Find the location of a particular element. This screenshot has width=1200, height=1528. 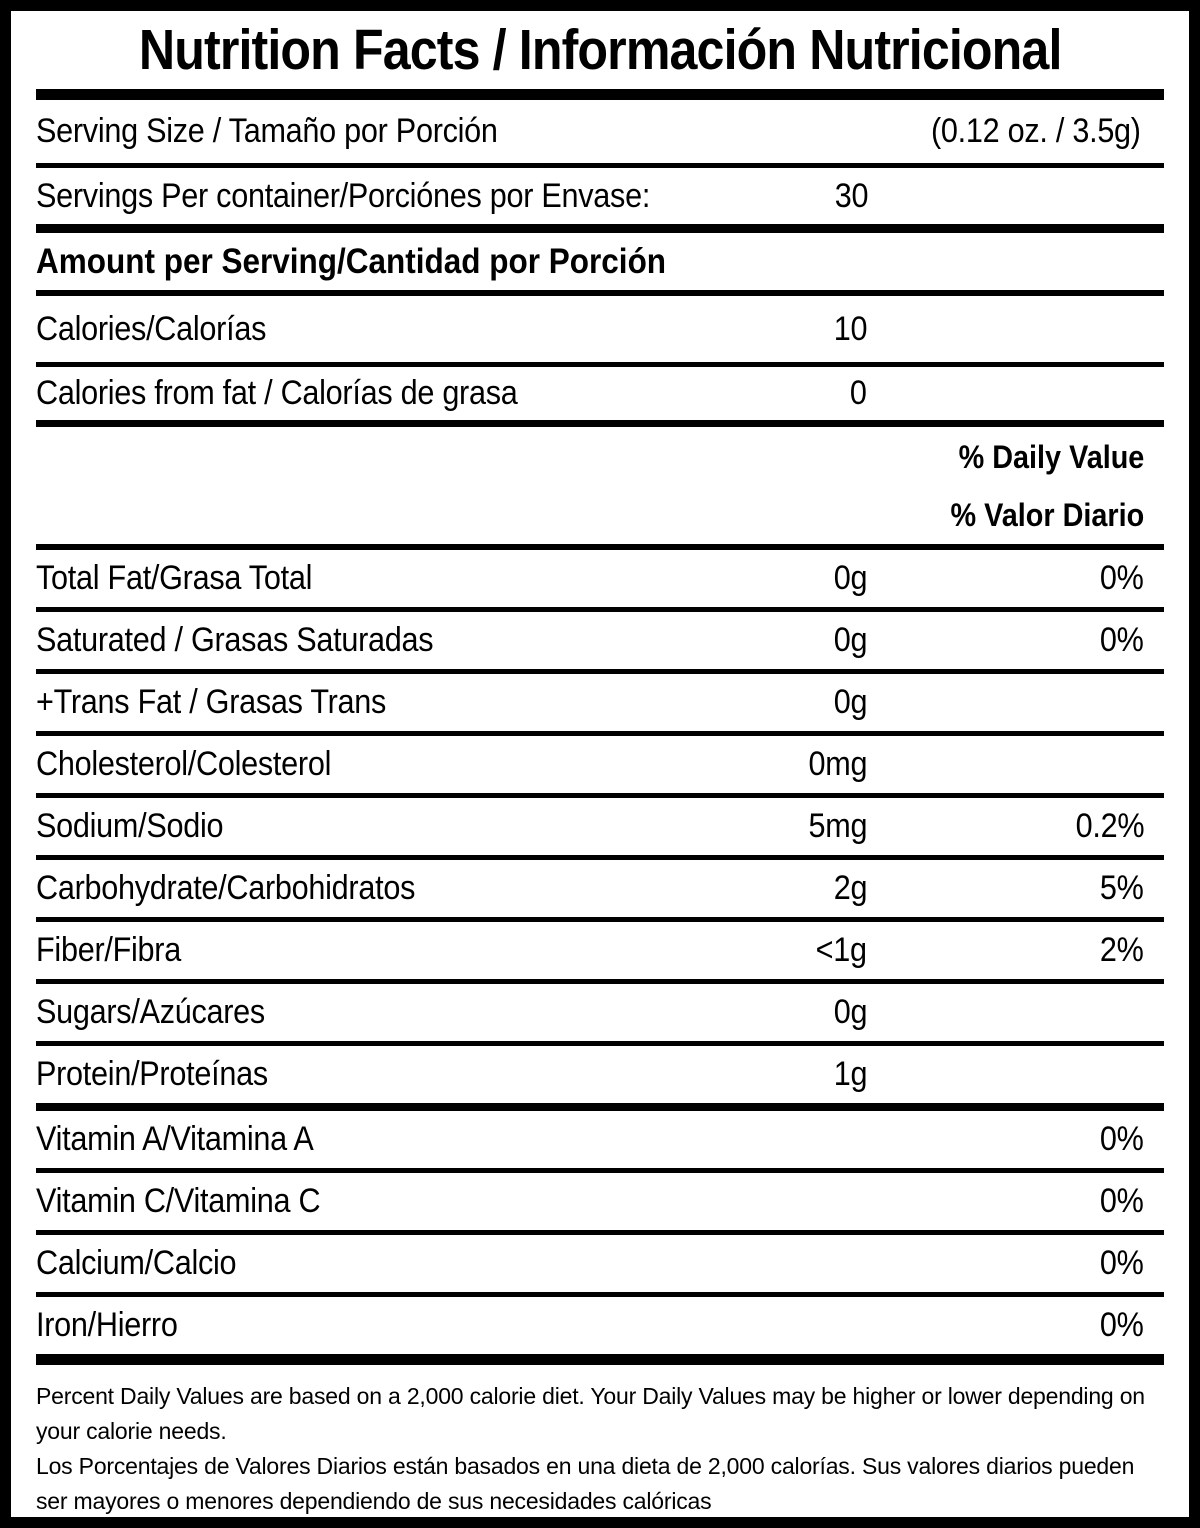

daily-value-header-es: % Valor Diario is located at coordinates (1047, 514).